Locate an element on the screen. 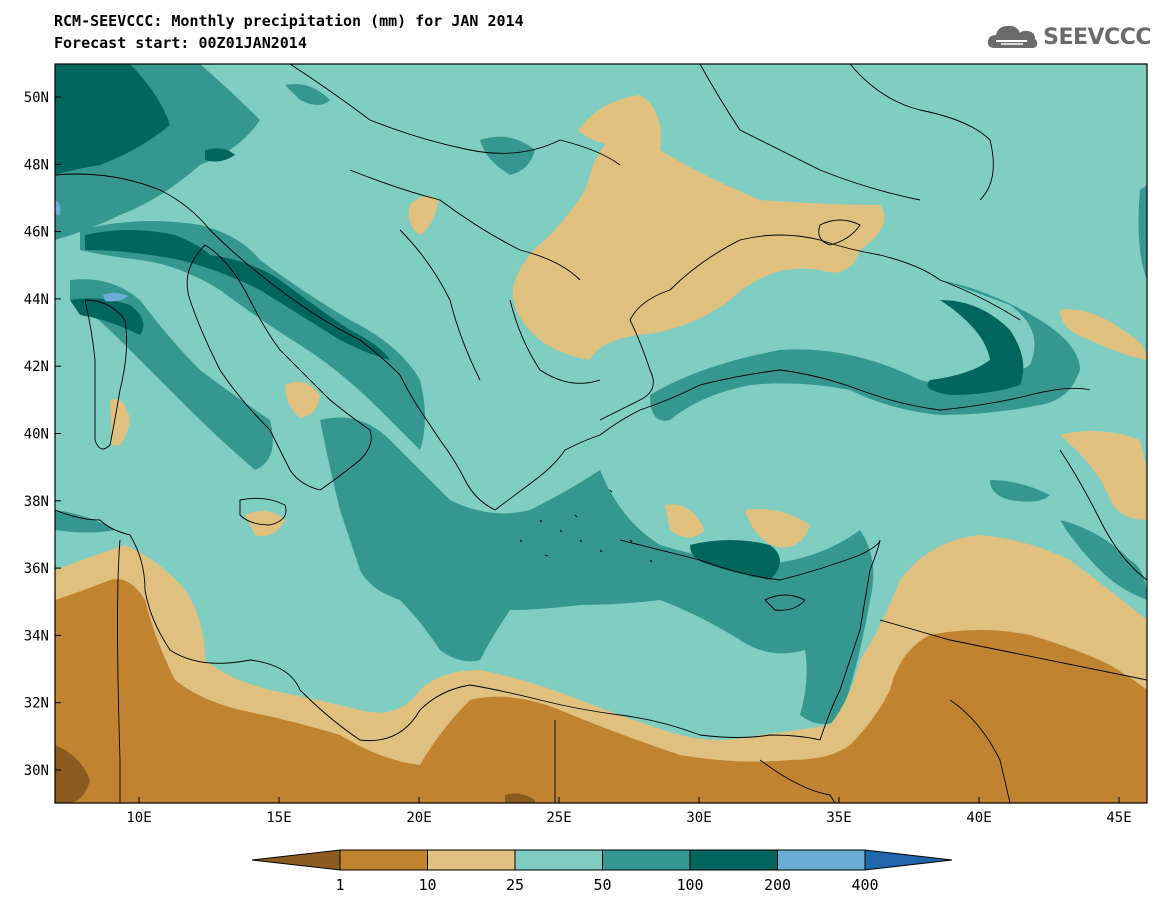 The width and height of the screenshot is (1165, 907). seevccc-logo: SEEVCCC is located at coordinates (1069, 37).